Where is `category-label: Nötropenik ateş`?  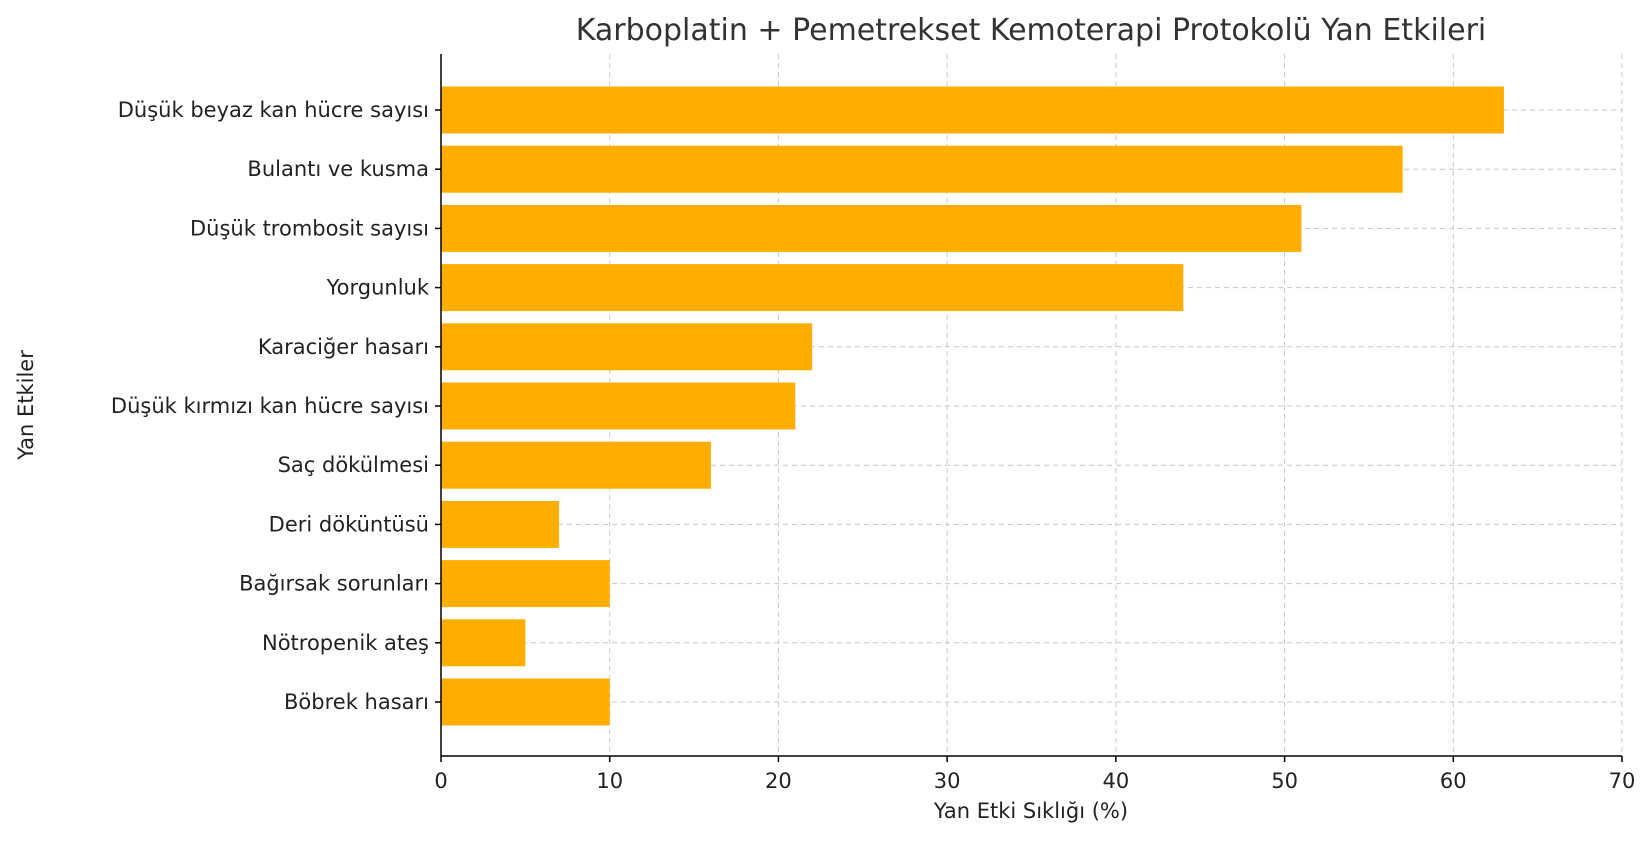
category-label: Nötropenik ateş is located at coordinates (345, 643).